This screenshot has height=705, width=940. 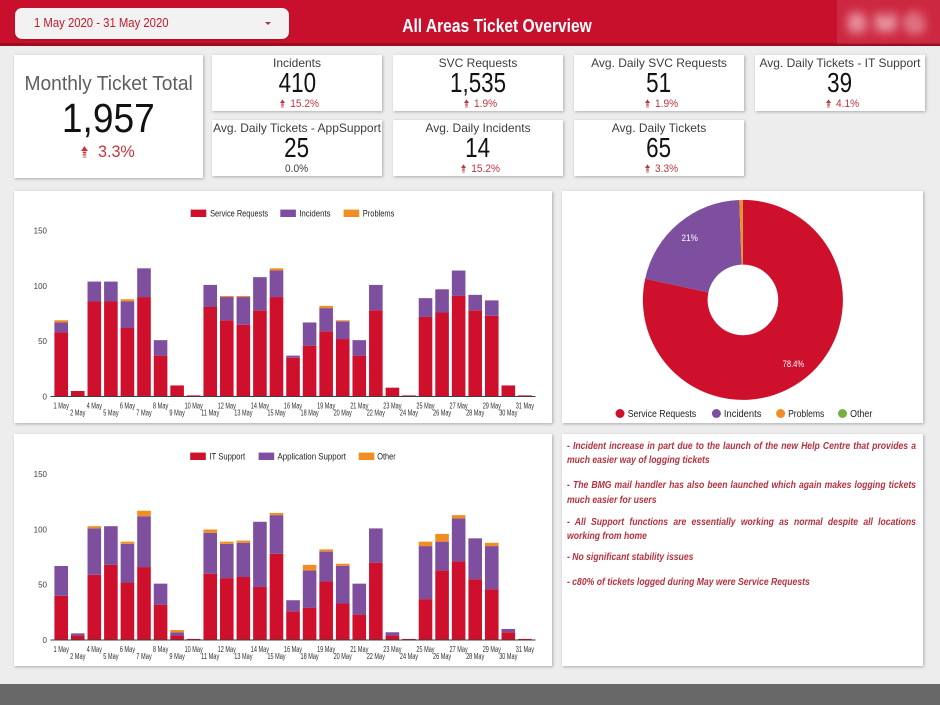 What do you see at coordinates (312, 456) in the screenshot?
I see `svg-text: Application Support` at bounding box center [312, 456].